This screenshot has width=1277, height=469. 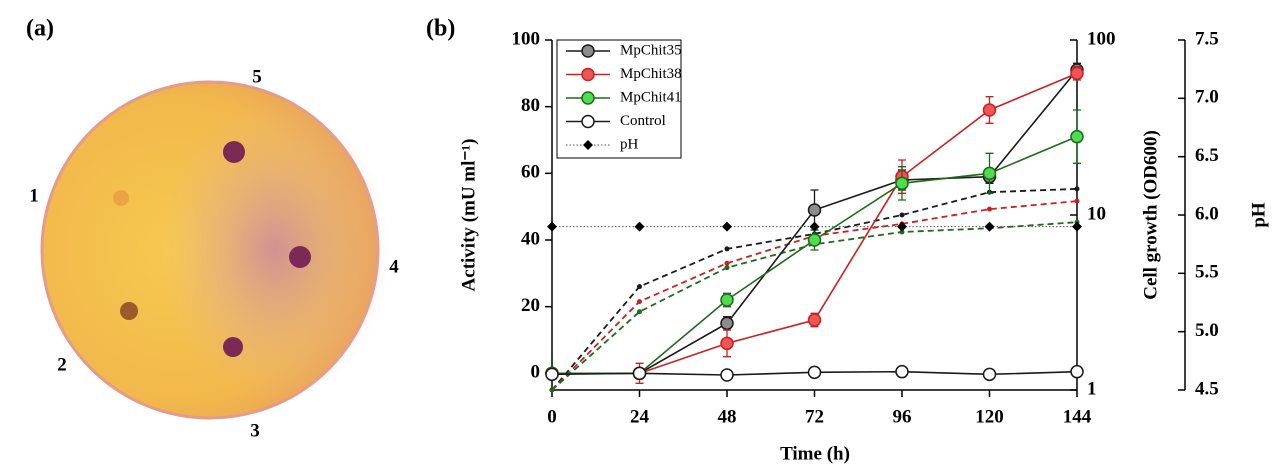 What do you see at coordinates (526, 38) in the screenshot?
I see `y-tick-label: 100` at bounding box center [526, 38].